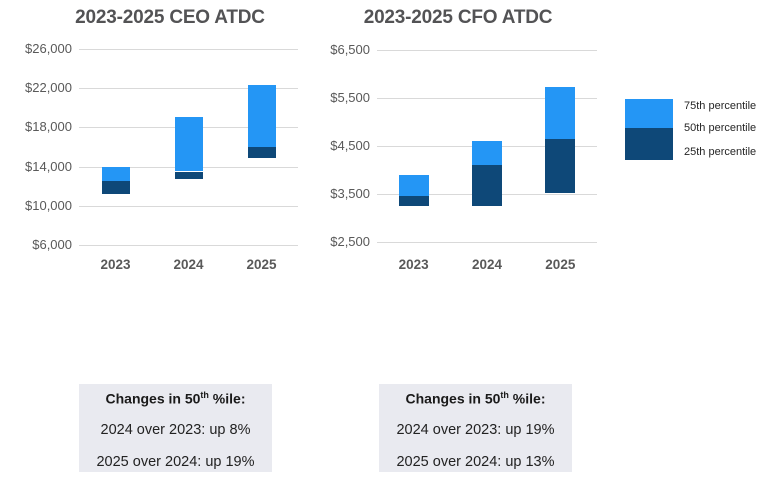  What do you see at coordinates (720, 152) in the screenshot?
I see `legend-label-25th: 25th percentile` at bounding box center [720, 152].